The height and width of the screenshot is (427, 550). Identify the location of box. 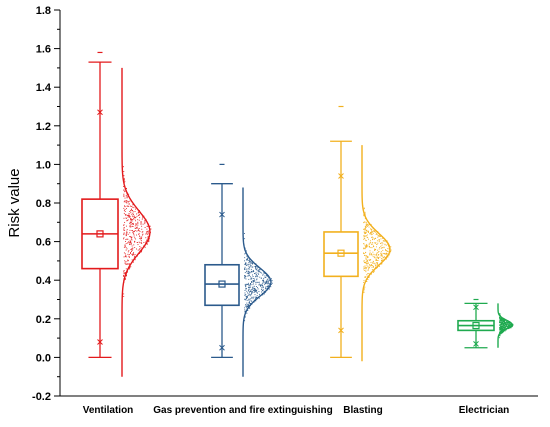
(341, 254).